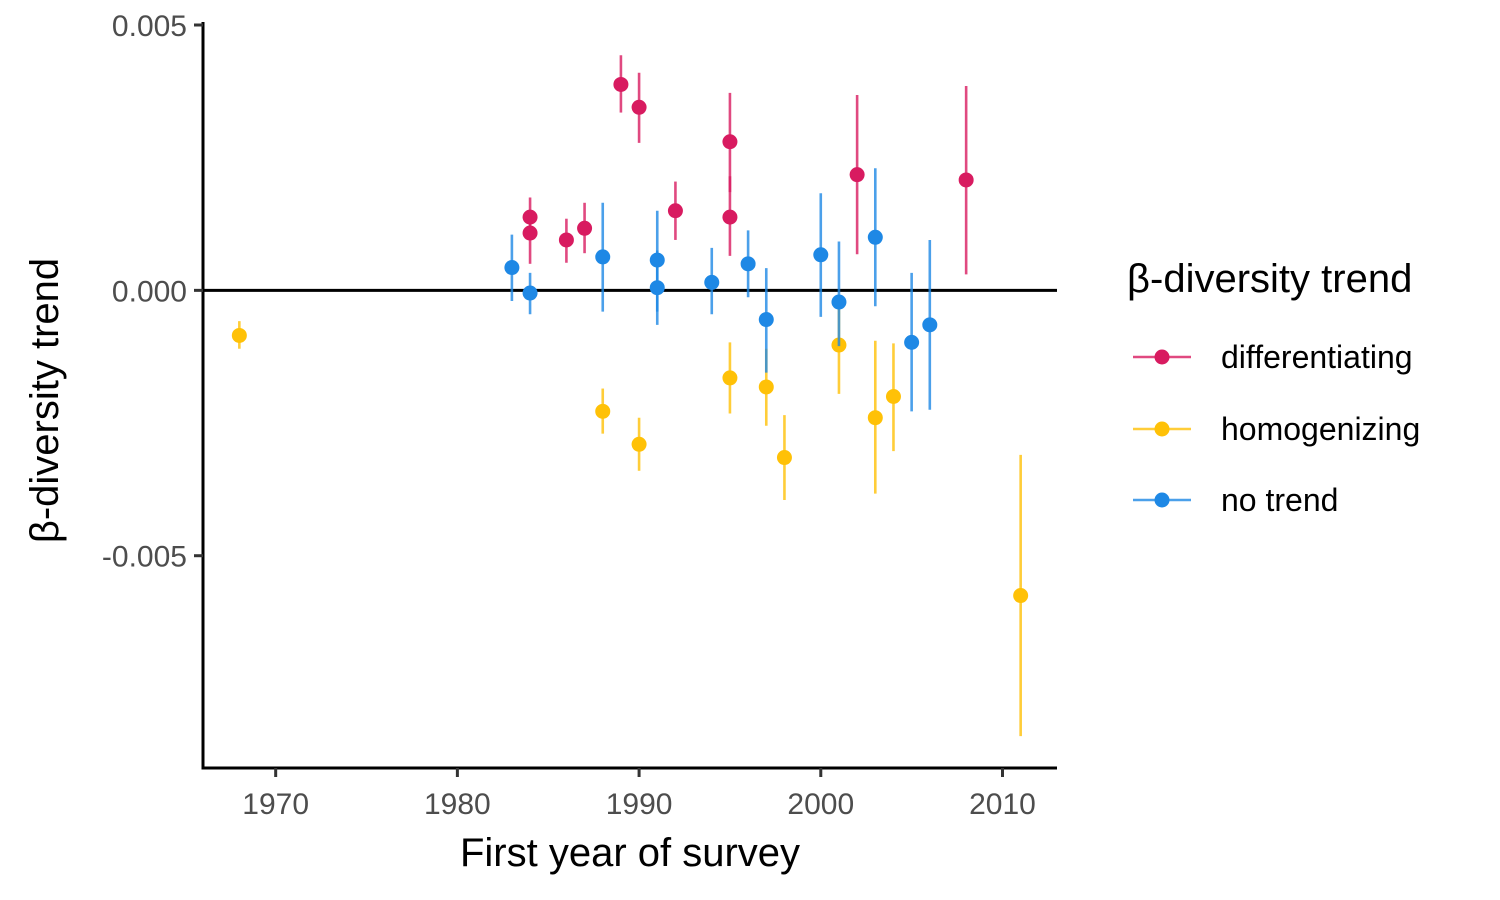  Describe the element at coordinates (721, 290) in the screenshot. I see `series-no-trend` at that location.